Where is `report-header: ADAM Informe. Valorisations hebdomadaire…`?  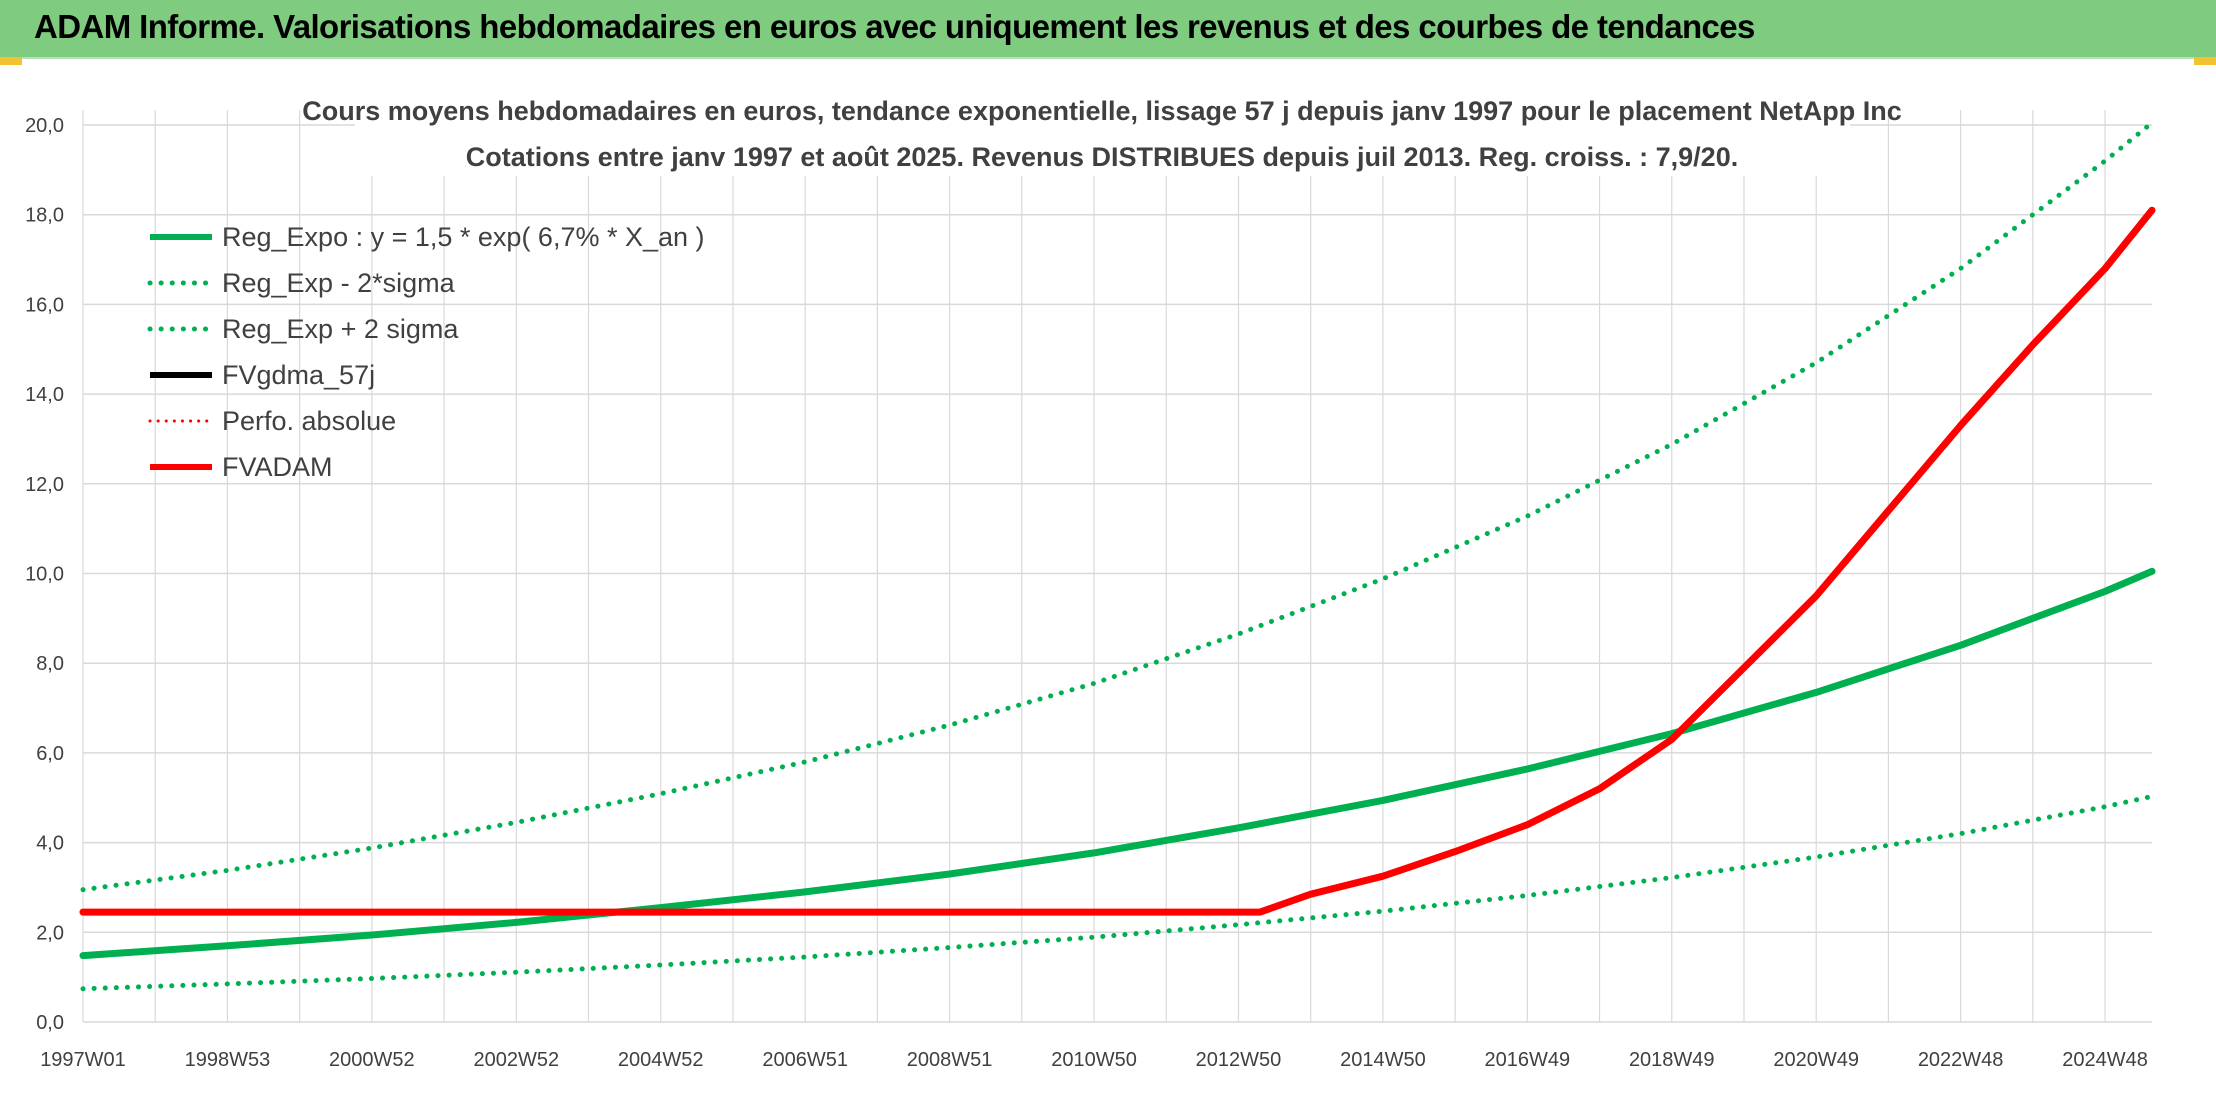 report-header: ADAM Informe. Valorisations hebdomadaire… is located at coordinates (1108, 29).